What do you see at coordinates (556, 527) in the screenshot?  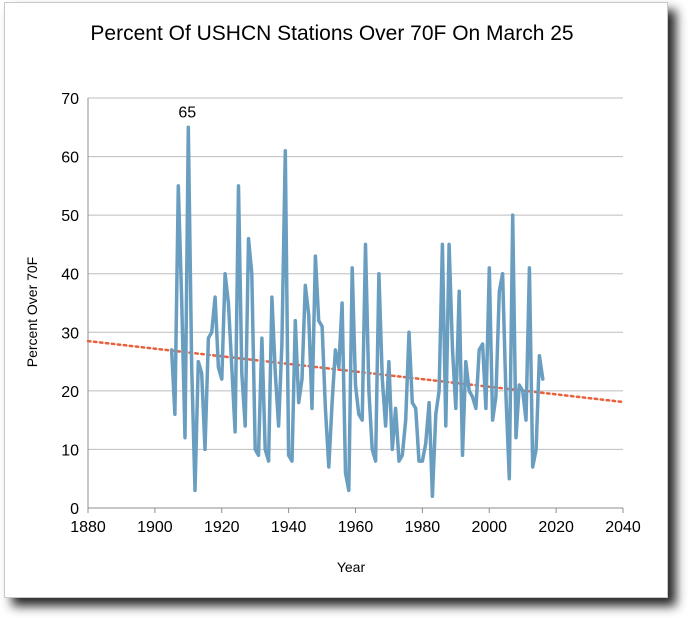 I see `x-tick-label: 2020` at bounding box center [556, 527].